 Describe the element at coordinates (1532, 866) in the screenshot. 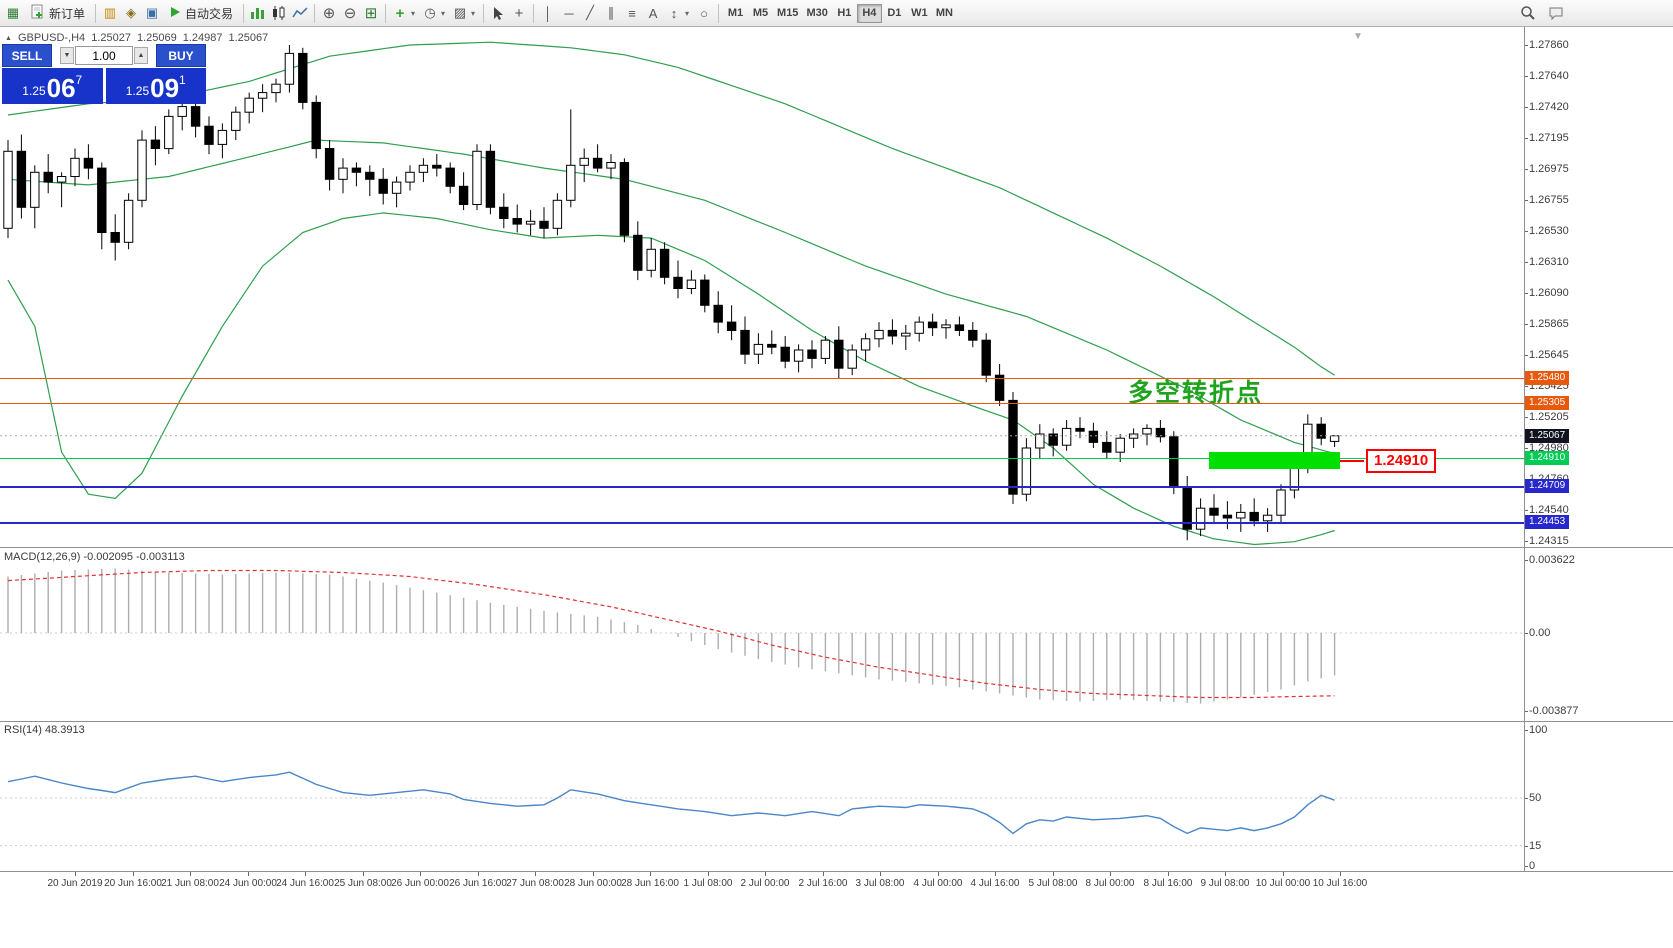

I see `rsi-axis-label: 0` at that location.